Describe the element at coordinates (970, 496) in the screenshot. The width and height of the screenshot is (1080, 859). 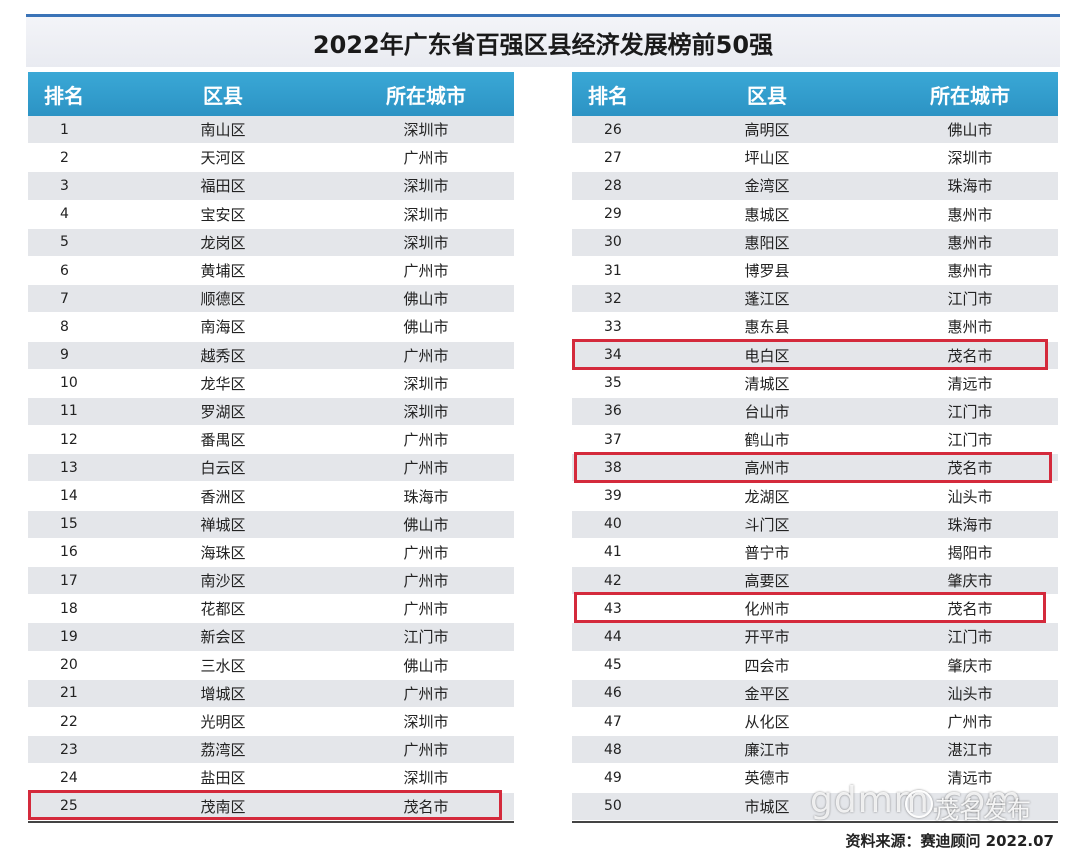
I see `city-cell: 汕头市` at that location.